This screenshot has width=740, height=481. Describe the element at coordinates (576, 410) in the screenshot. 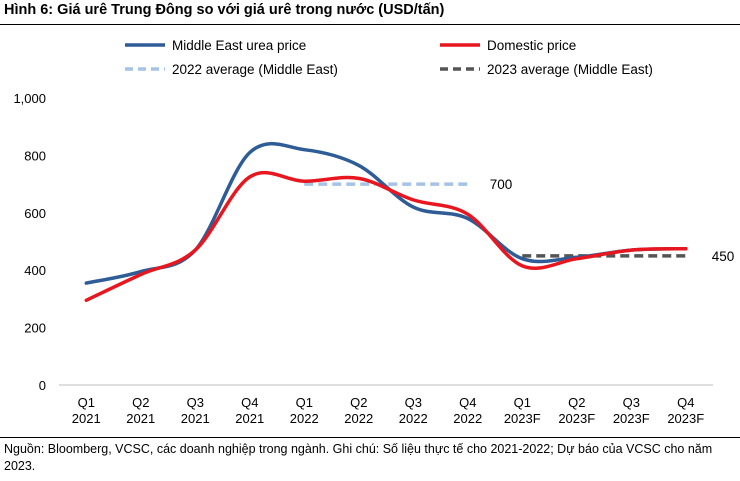

I see `x-tick-label: Q2 2023F` at that location.